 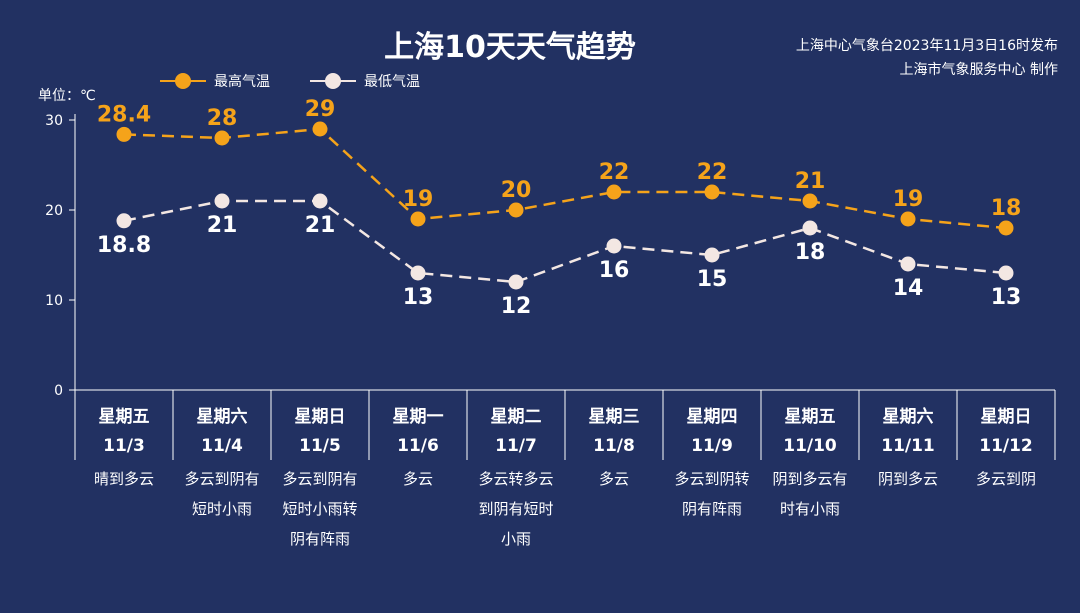 What do you see at coordinates (516, 190) in the screenshot?
I see `data-label-high: 20` at bounding box center [516, 190].